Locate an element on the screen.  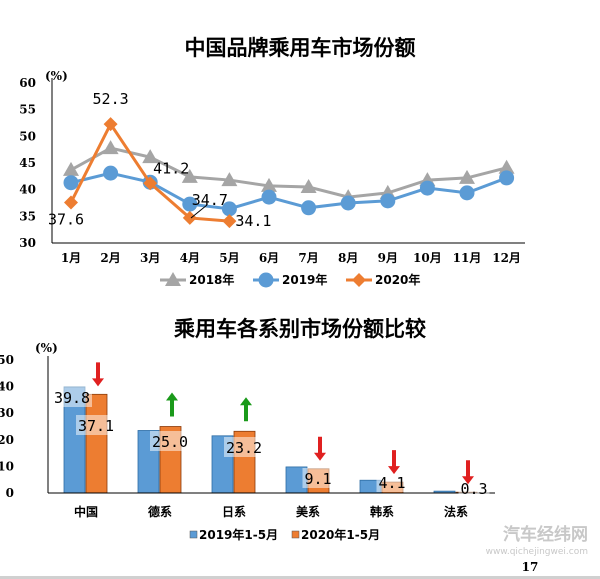
legend-label: 2019年1-5月 is located at coordinates (238, 534).